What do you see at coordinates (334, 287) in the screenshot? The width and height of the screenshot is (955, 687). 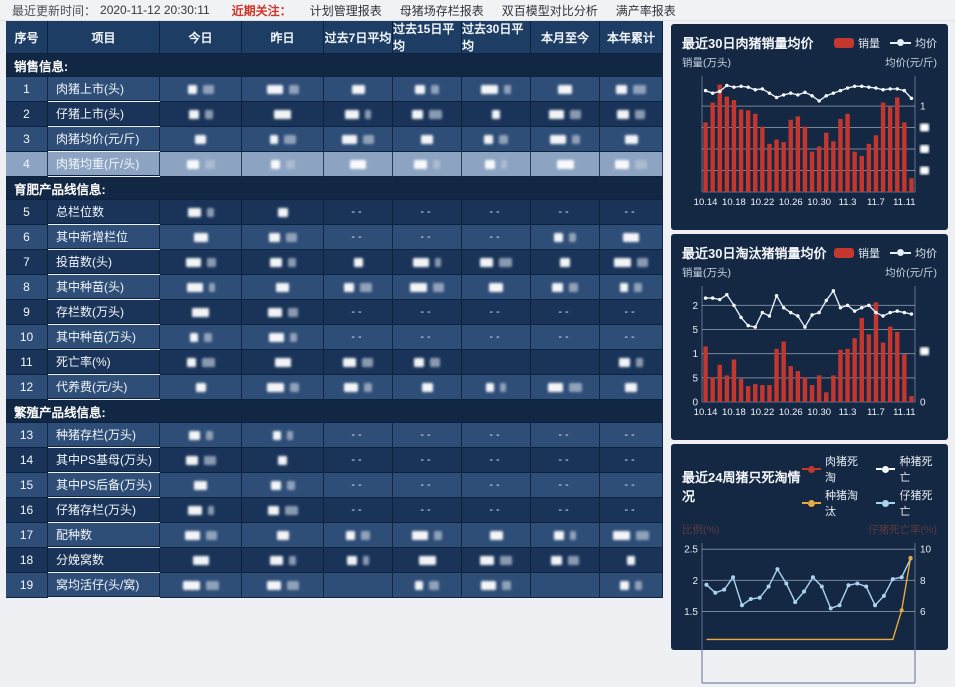 I see `table-row: 8 其中种苗(头)` at bounding box center [334, 287].